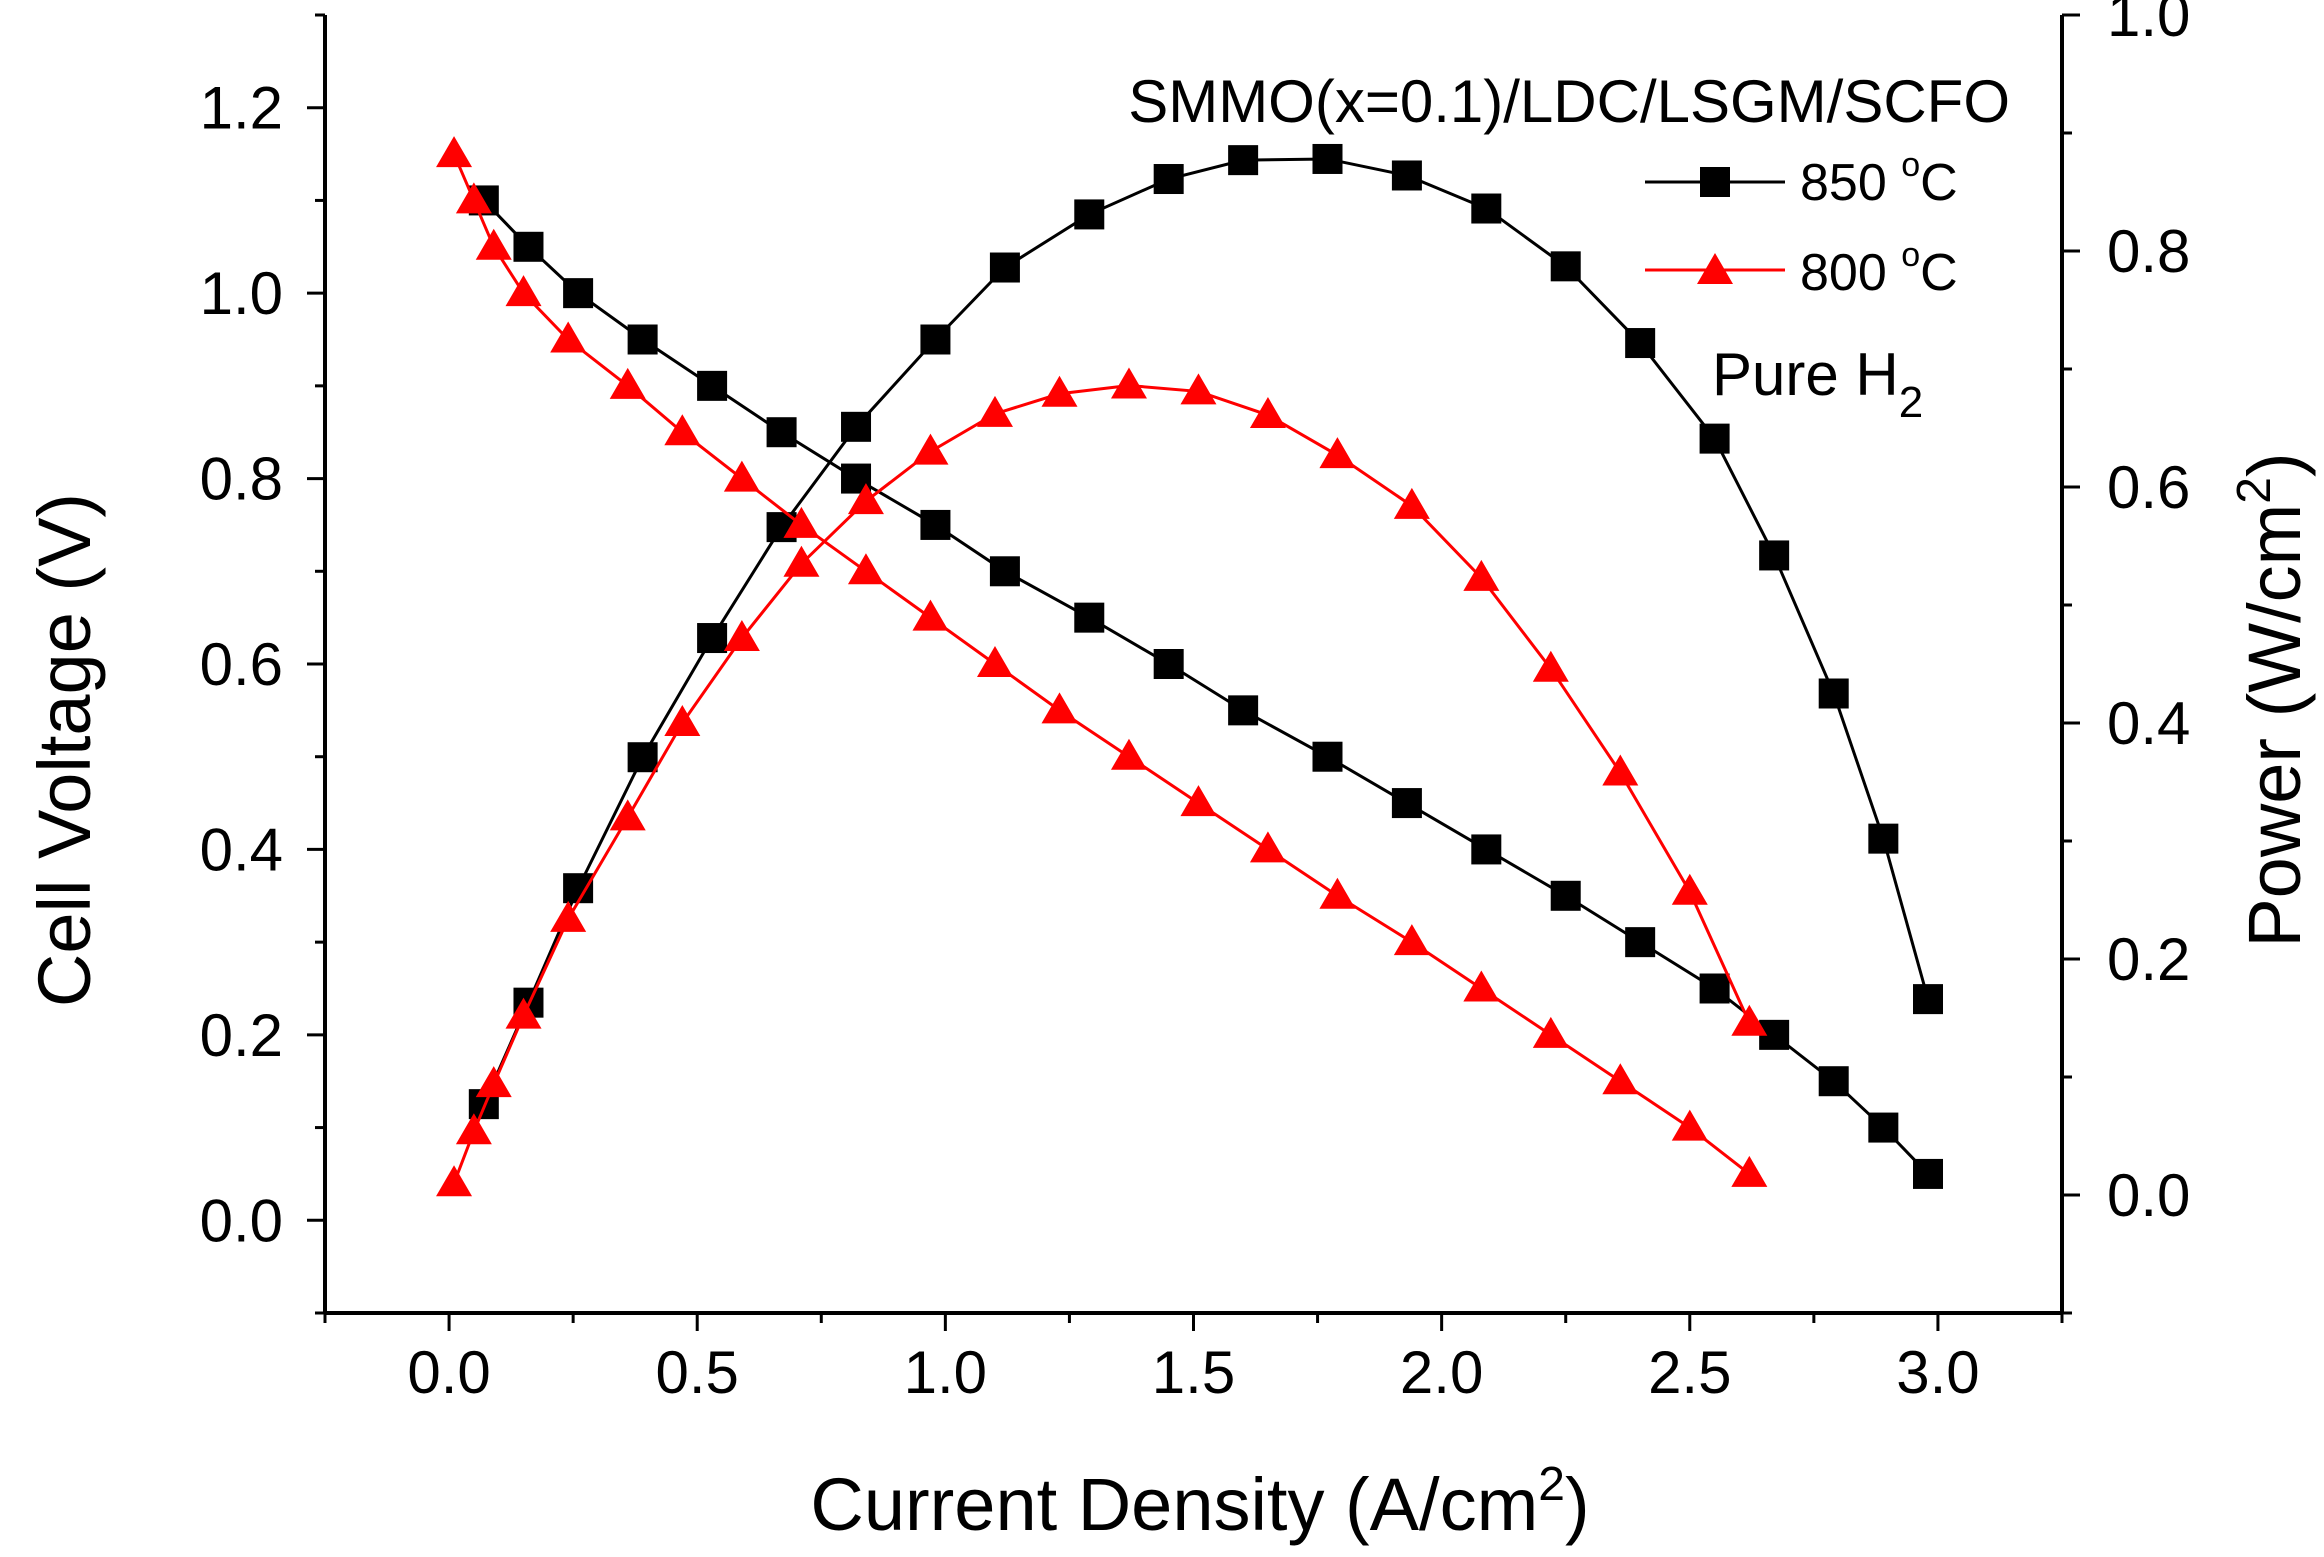 The image size is (2324, 1557). I want to click on right-y-tick-label: 0.4, so click(2148, 723).